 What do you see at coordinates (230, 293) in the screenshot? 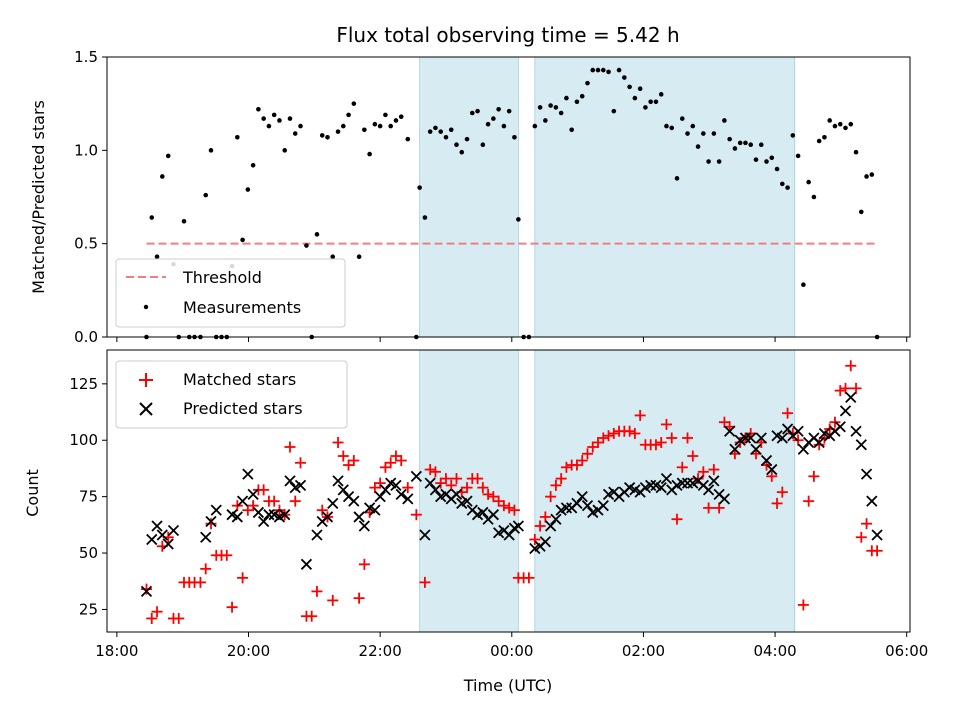
I see `top-legend: Threshold Measurements` at bounding box center [230, 293].